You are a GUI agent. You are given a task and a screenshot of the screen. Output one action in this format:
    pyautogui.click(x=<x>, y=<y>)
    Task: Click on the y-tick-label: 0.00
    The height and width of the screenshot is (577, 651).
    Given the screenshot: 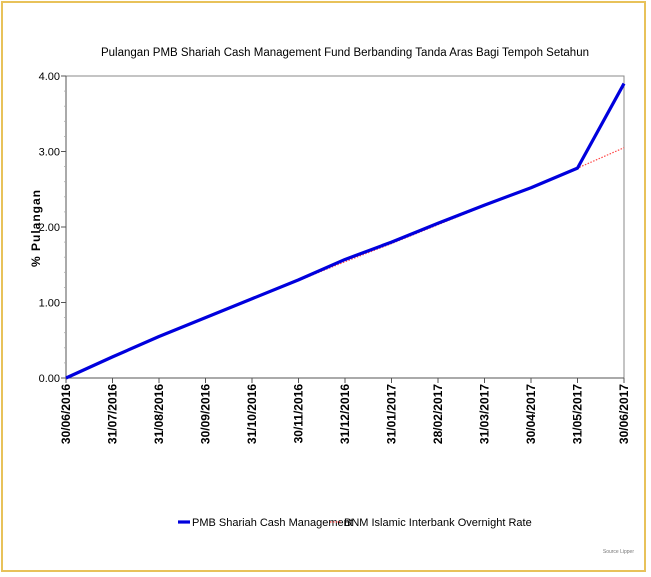 What is the action you would take?
    pyautogui.click(x=49, y=379)
    